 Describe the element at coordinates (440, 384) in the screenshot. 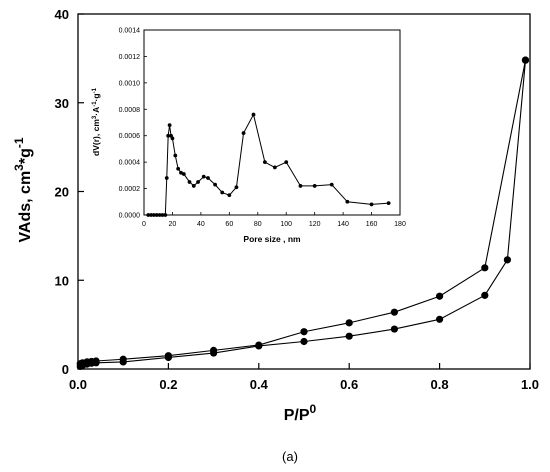

I see `x-tick-label: 0.8` at that location.